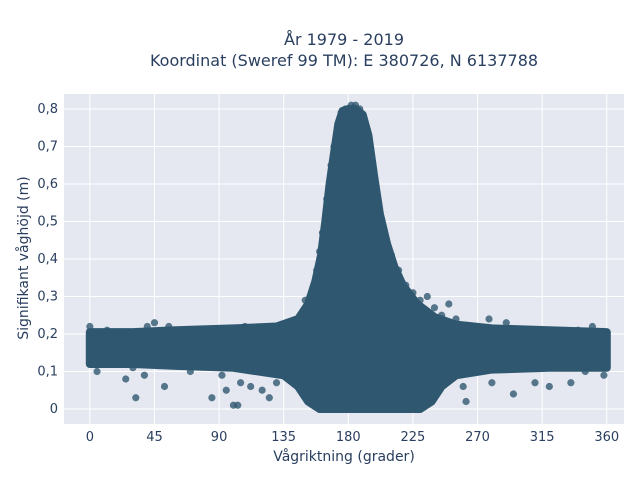 The height and width of the screenshot is (480, 640). What do you see at coordinates (54, 409) in the screenshot?
I see `y-tick-label: 0` at bounding box center [54, 409].